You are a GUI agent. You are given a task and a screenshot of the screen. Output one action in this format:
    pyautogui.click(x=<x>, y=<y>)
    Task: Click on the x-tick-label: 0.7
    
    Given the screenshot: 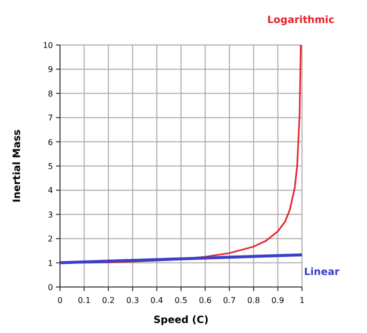 What is the action you would take?
    pyautogui.click(x=229, y=300)
    